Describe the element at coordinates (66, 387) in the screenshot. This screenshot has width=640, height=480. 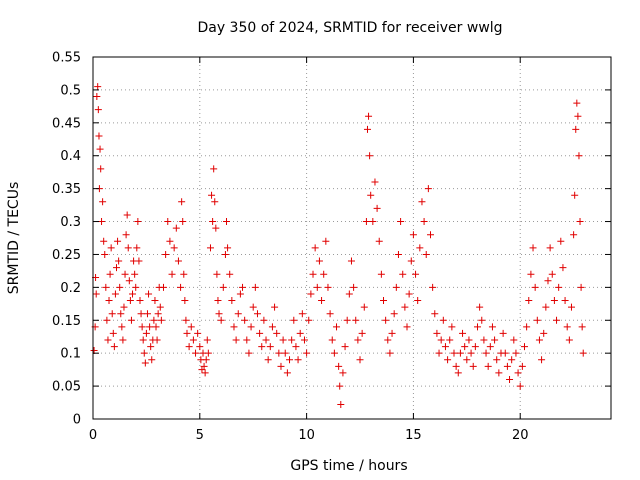
I see `y-tick-label: 0.05` at that location.